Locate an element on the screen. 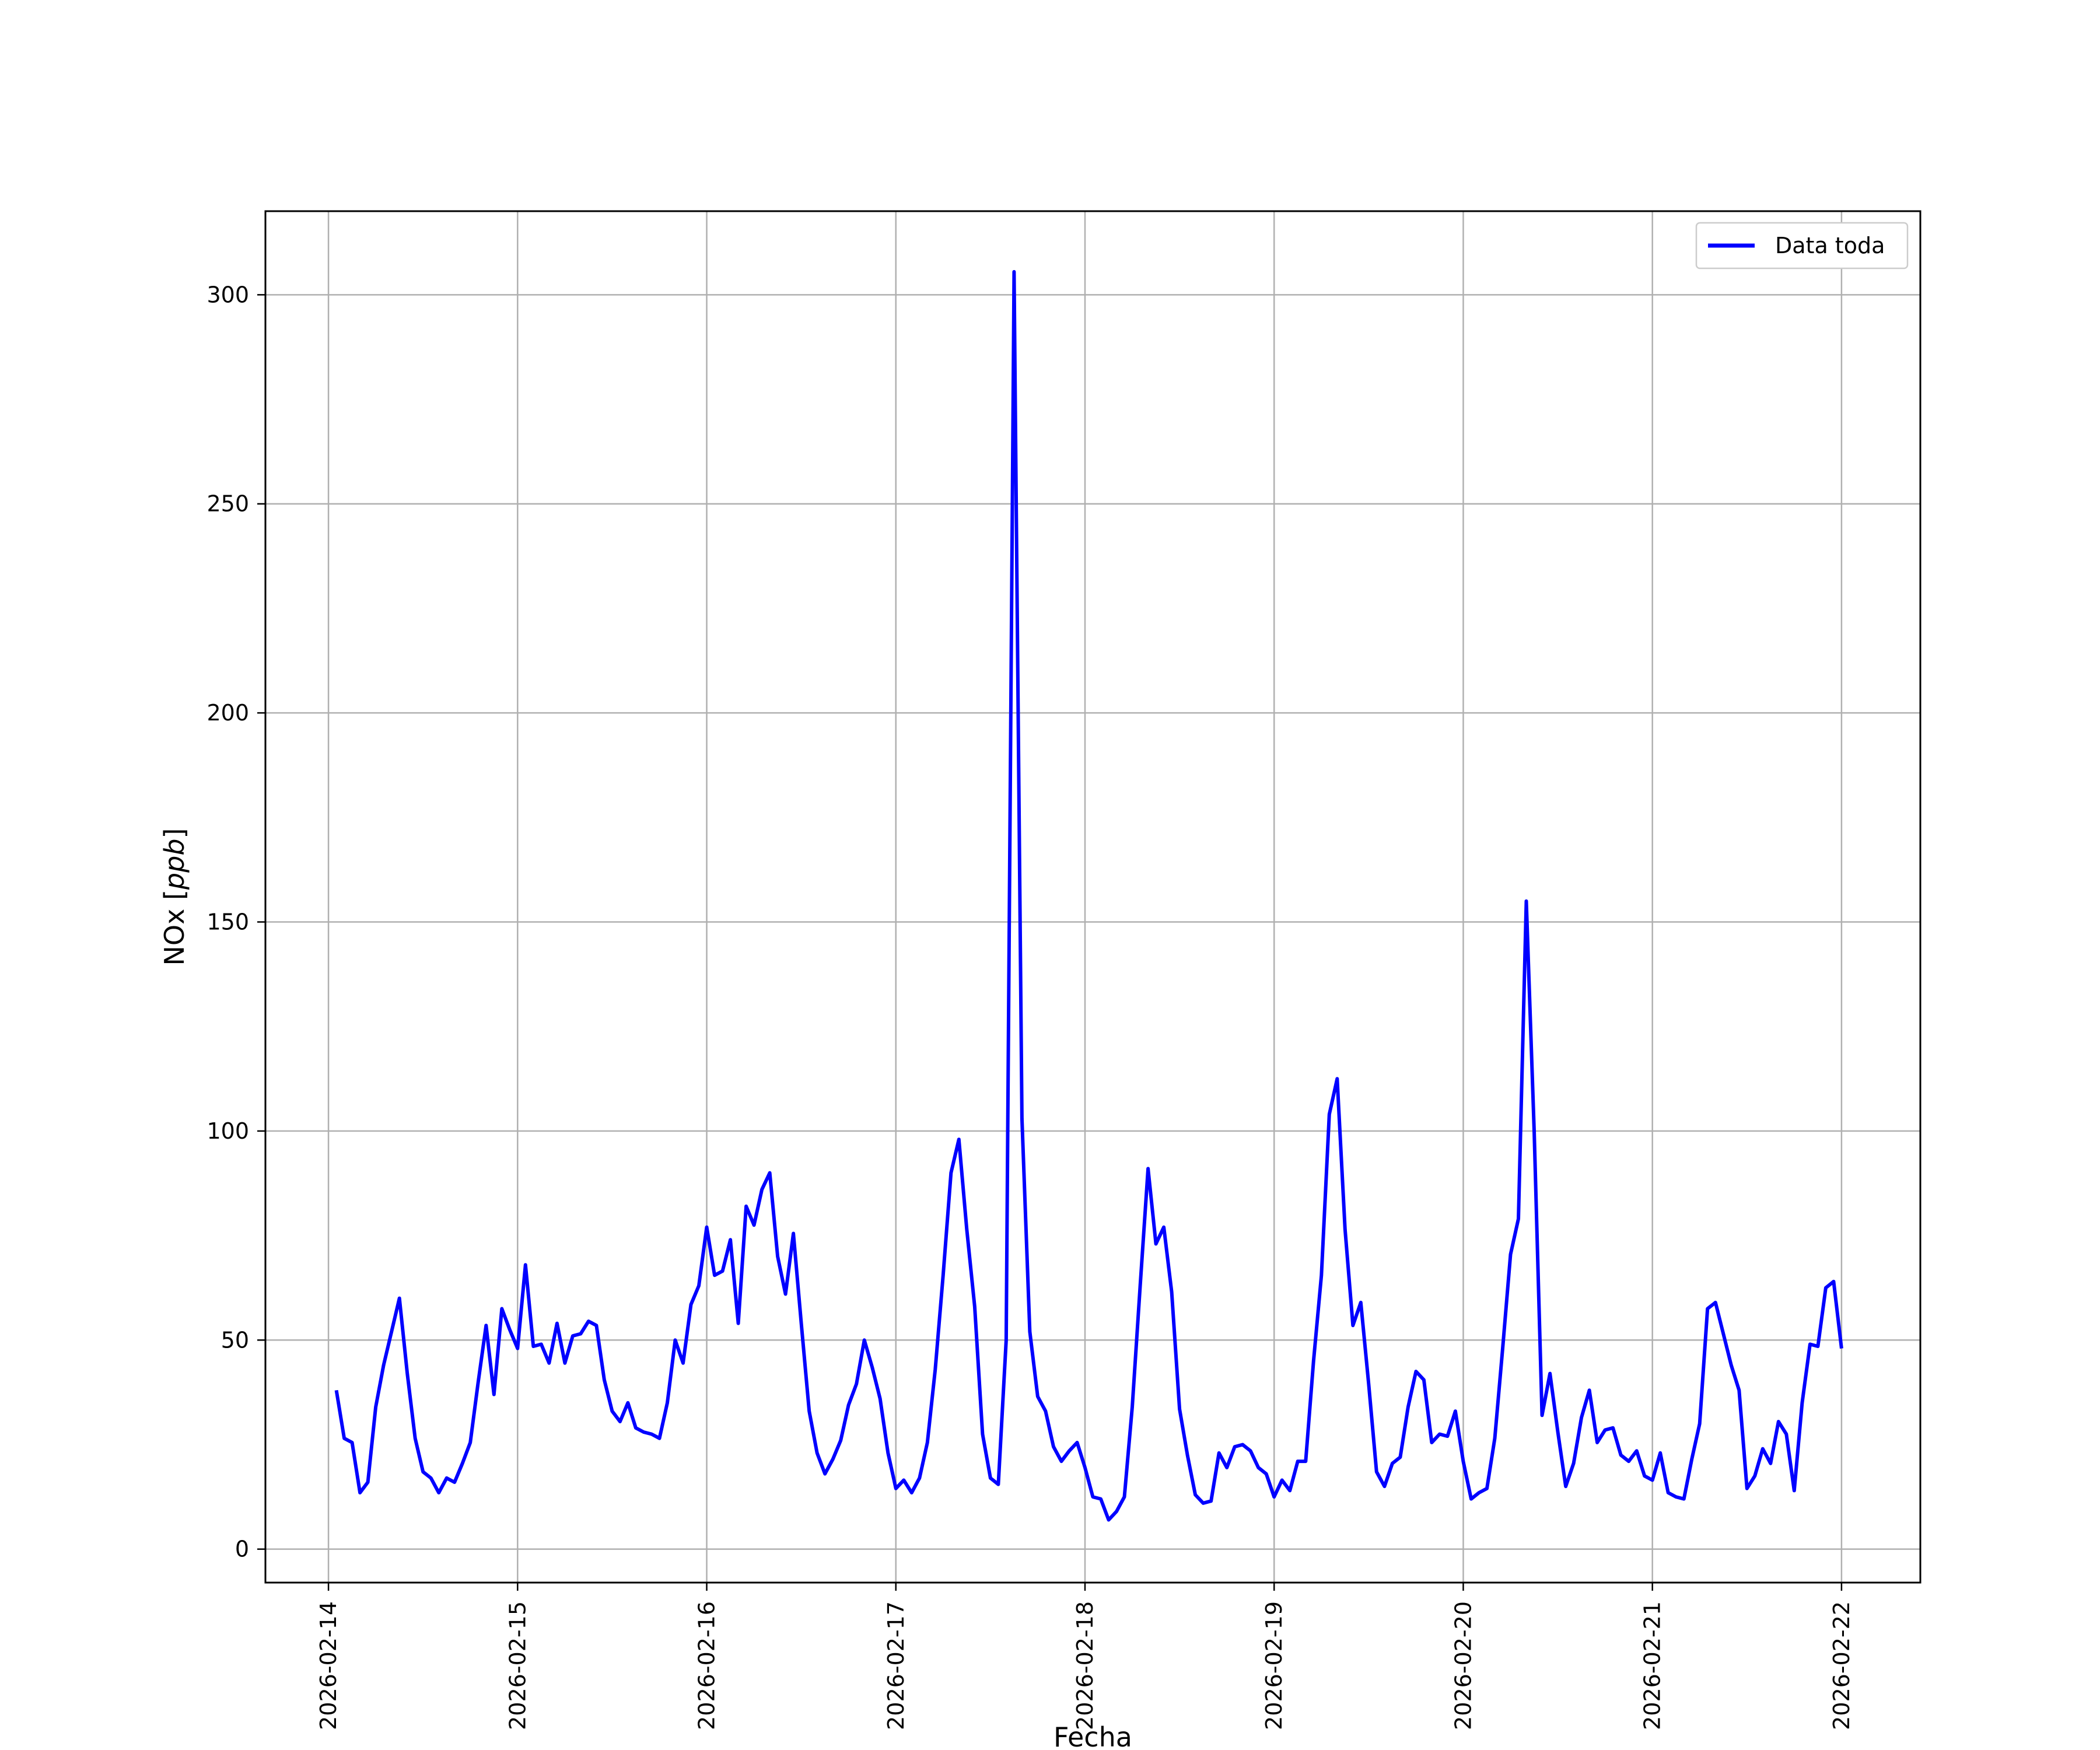 The image size is (2100, 1750). x-tick-label: 2026-02-21 is located at coordinates (1652, 1665).